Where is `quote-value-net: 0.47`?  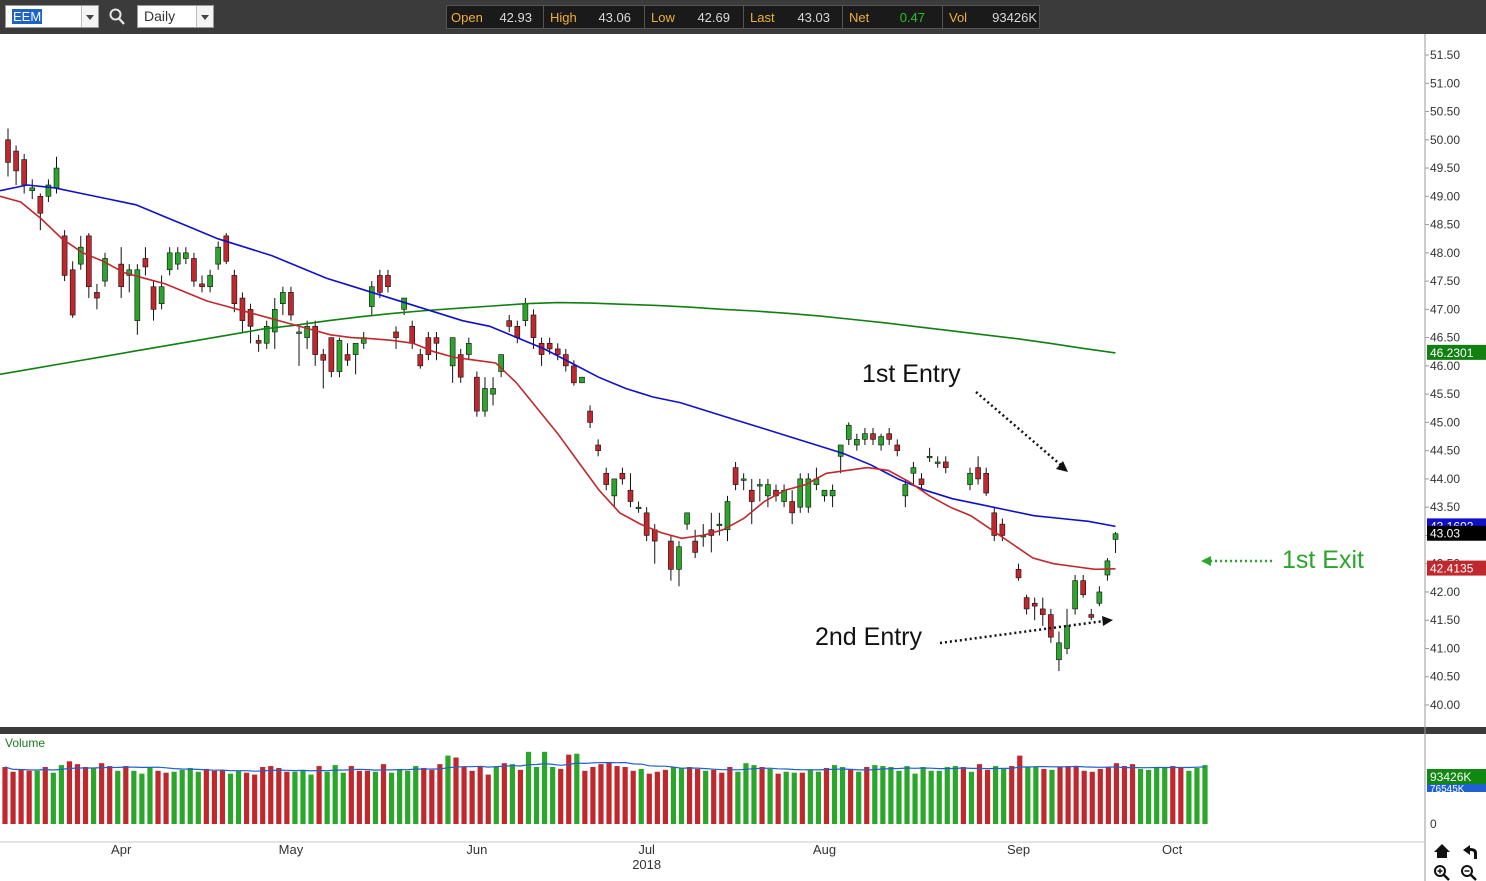
quote-value-net: 0.47 is located at coordinates (912, 17).